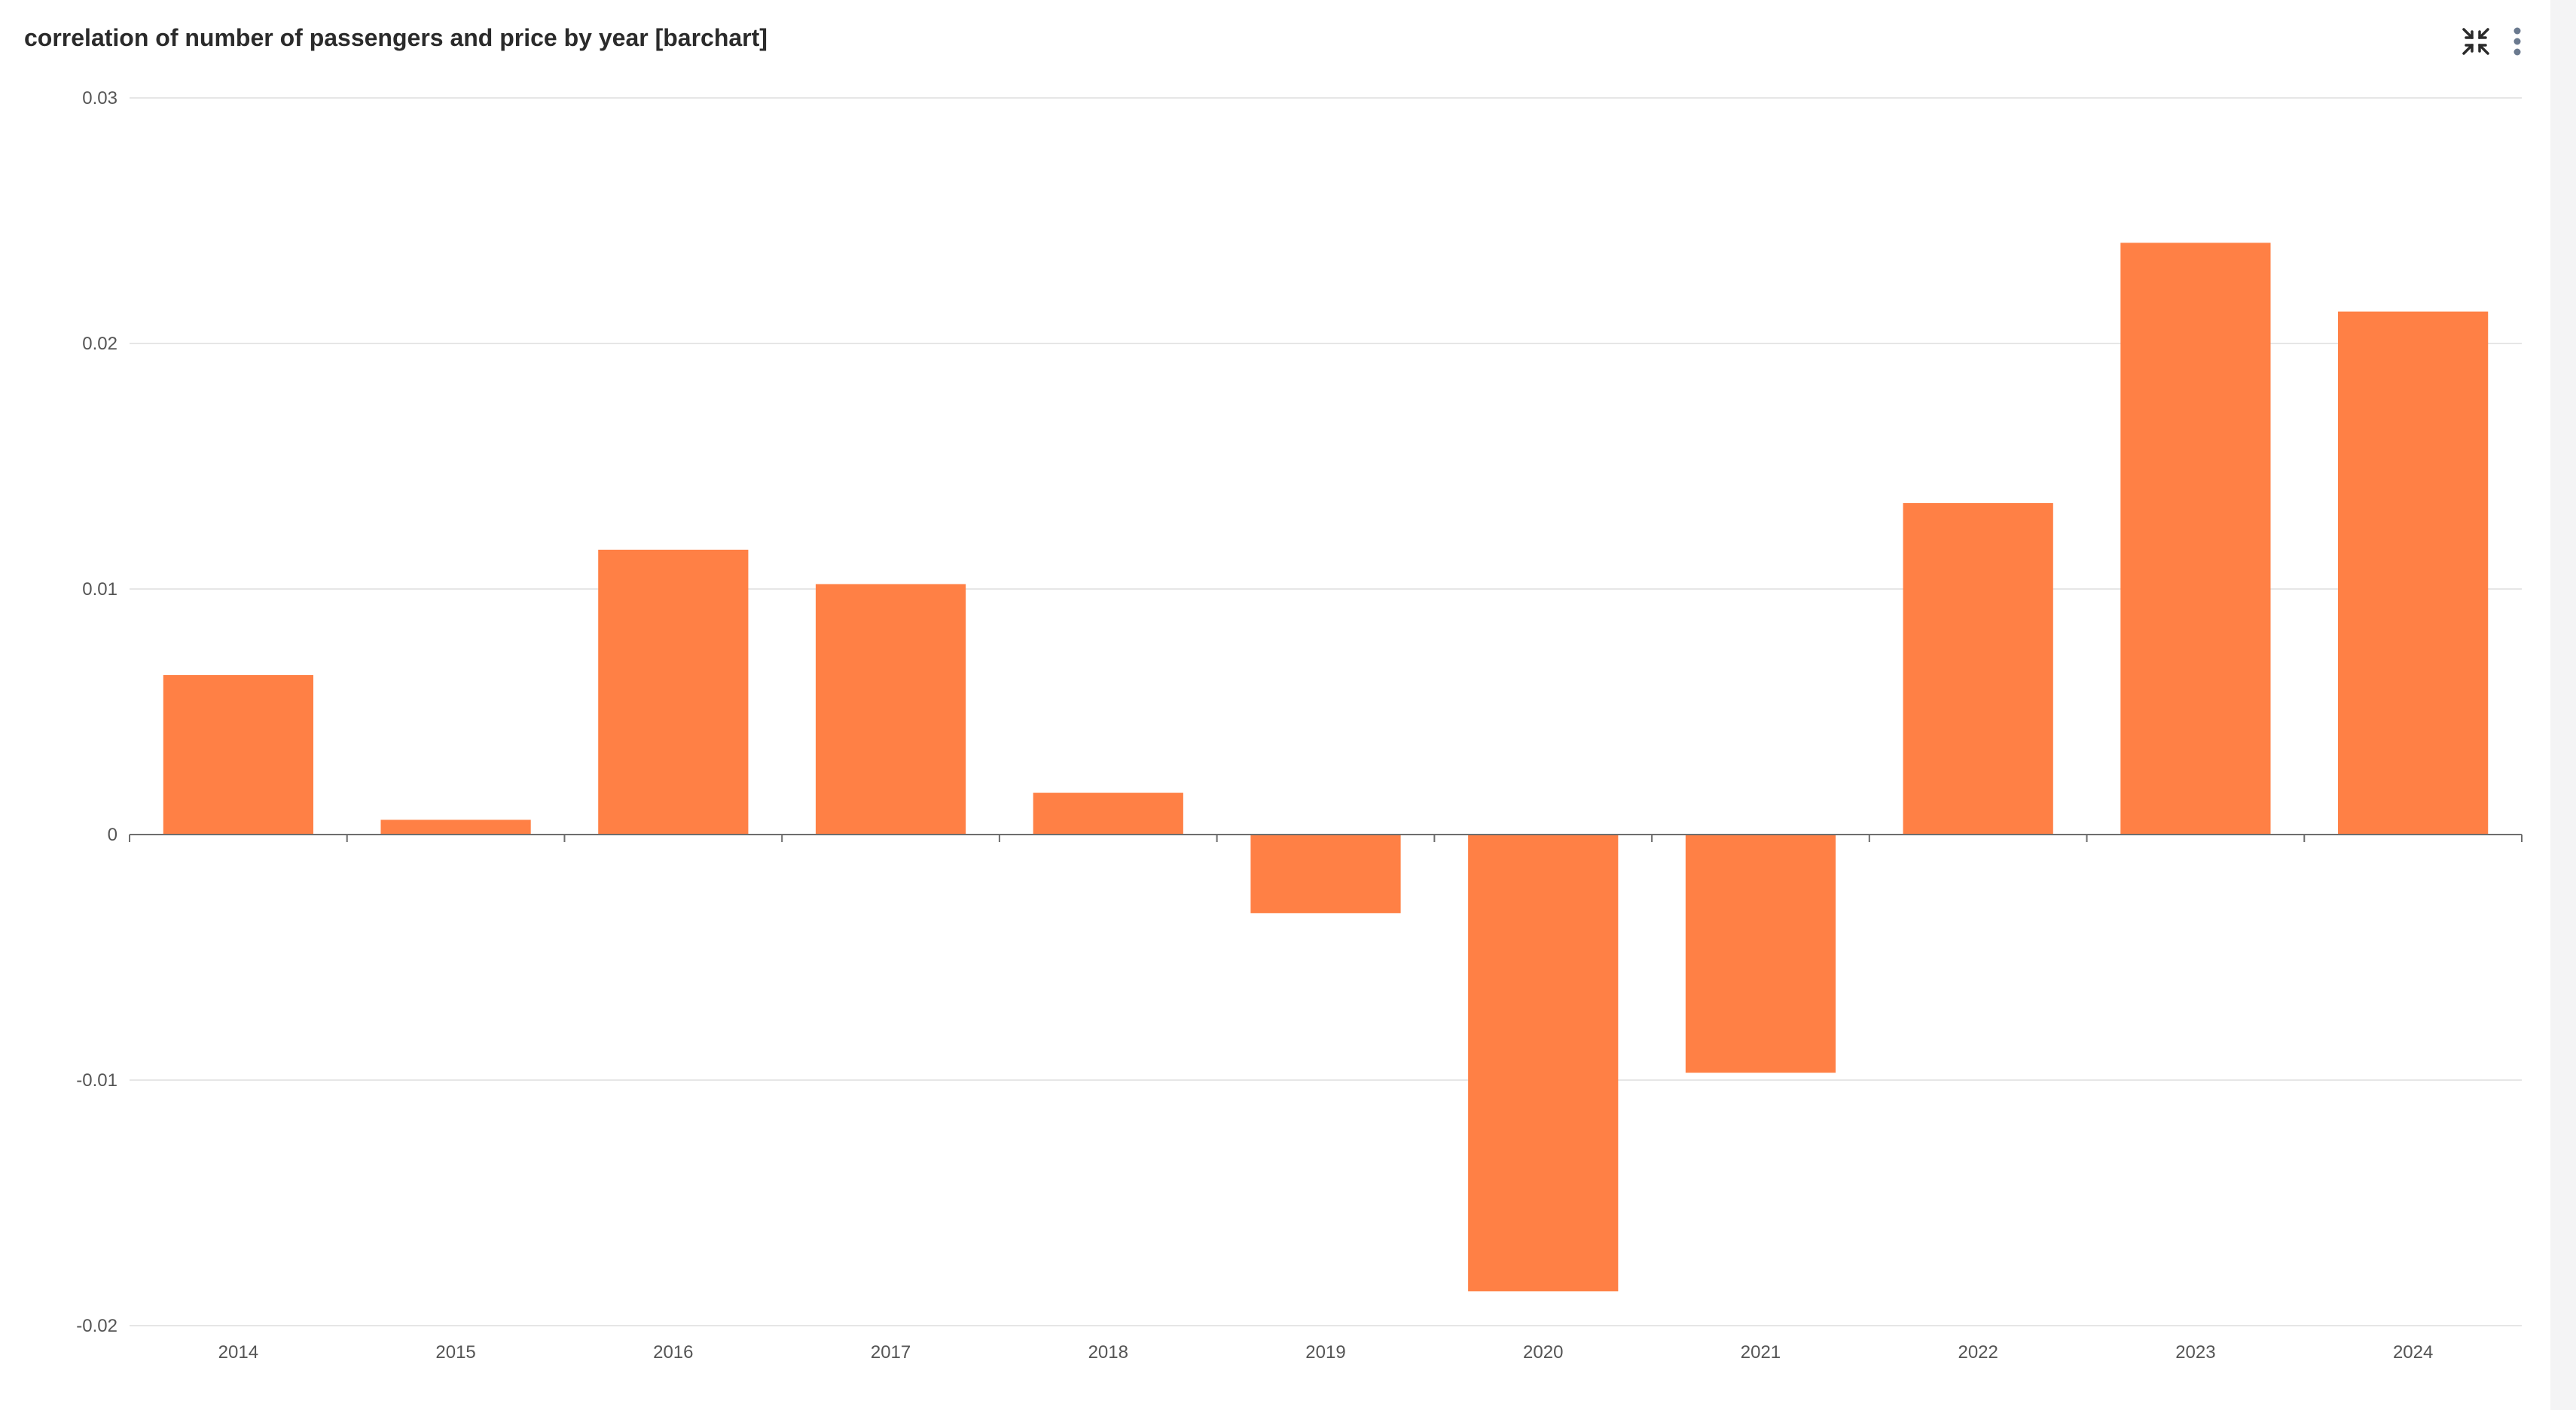 The image size is (2576, 1410). I want to click on scrollbar-track, so click(2563, 705).